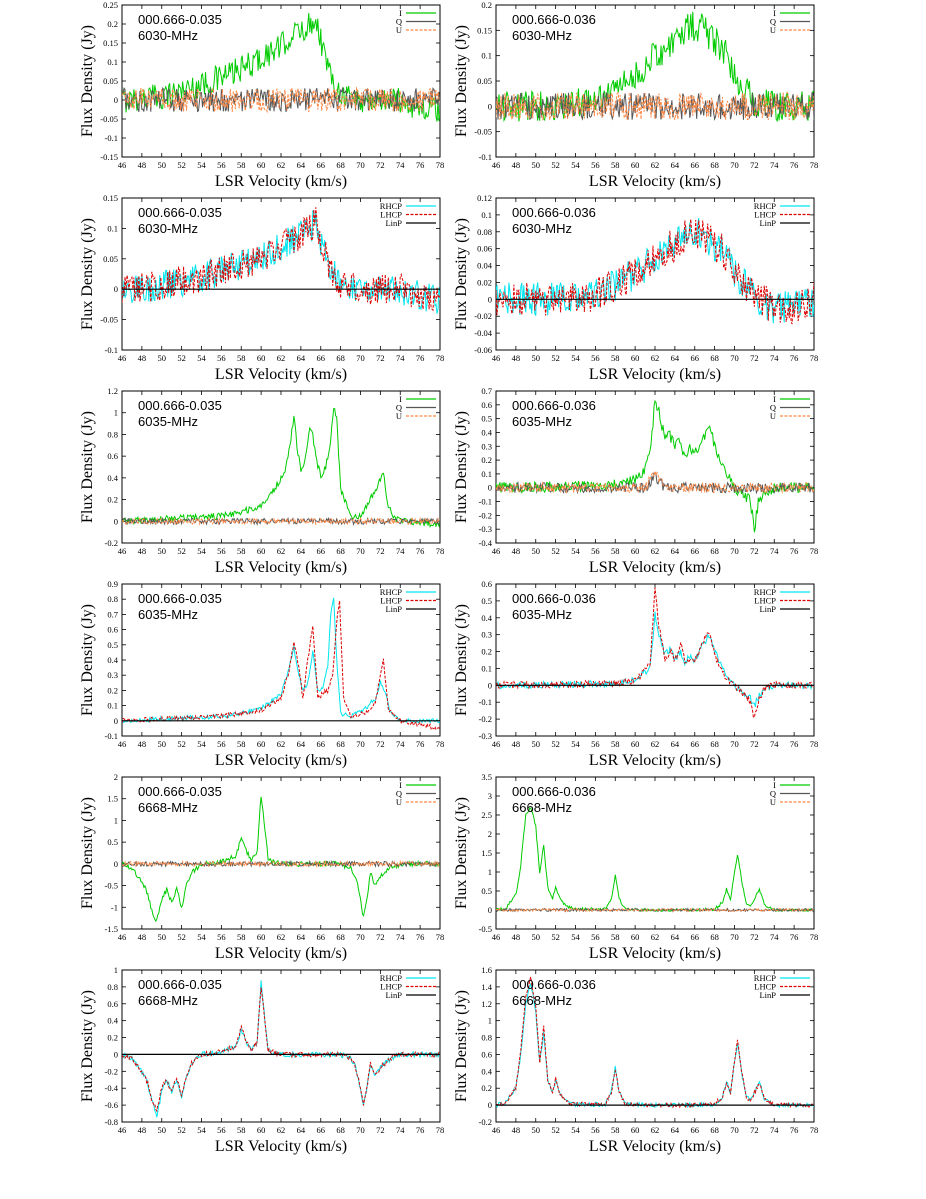 This screenshot has width=926, height=1199. Describe the element at coordinates (675, 744) in the screenshot. I see `x-tick-label: 64` at that location.